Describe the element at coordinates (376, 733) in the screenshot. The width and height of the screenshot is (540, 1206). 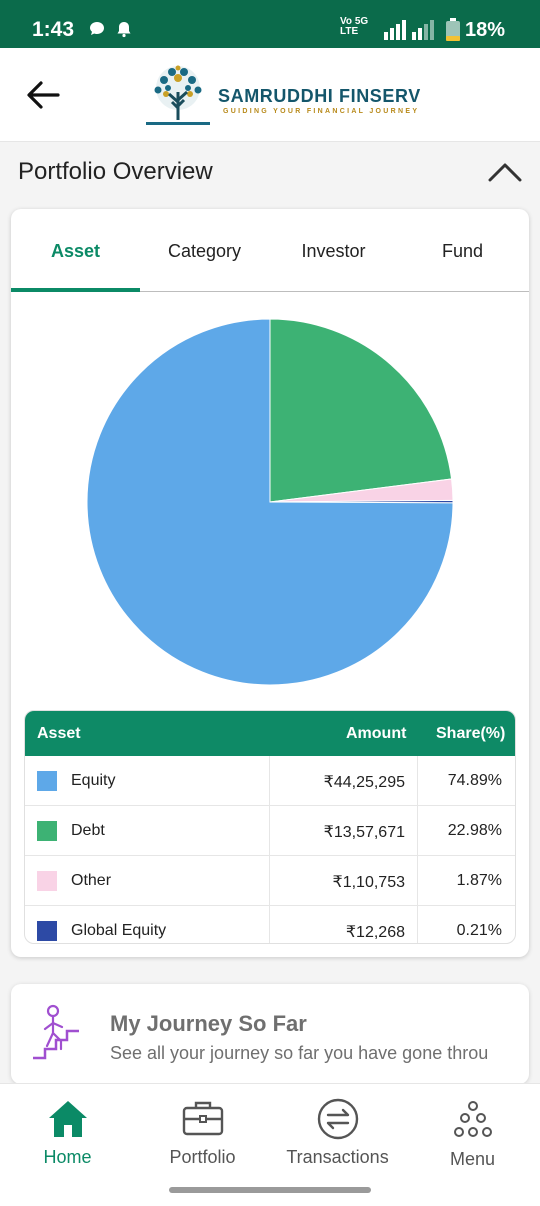
I see `header-amount: Amount` at that location.